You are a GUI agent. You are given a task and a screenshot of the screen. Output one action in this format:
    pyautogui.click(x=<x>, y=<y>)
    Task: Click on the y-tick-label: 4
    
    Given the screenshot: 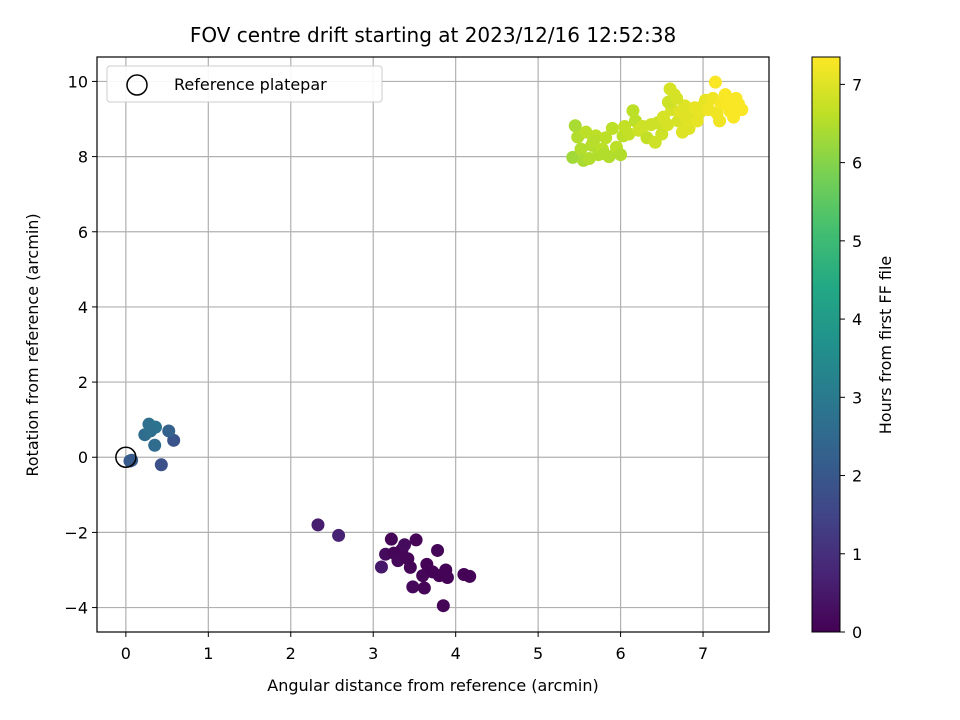 What is the action you would take?
    pyautogui.click(x=83, y=307)
    